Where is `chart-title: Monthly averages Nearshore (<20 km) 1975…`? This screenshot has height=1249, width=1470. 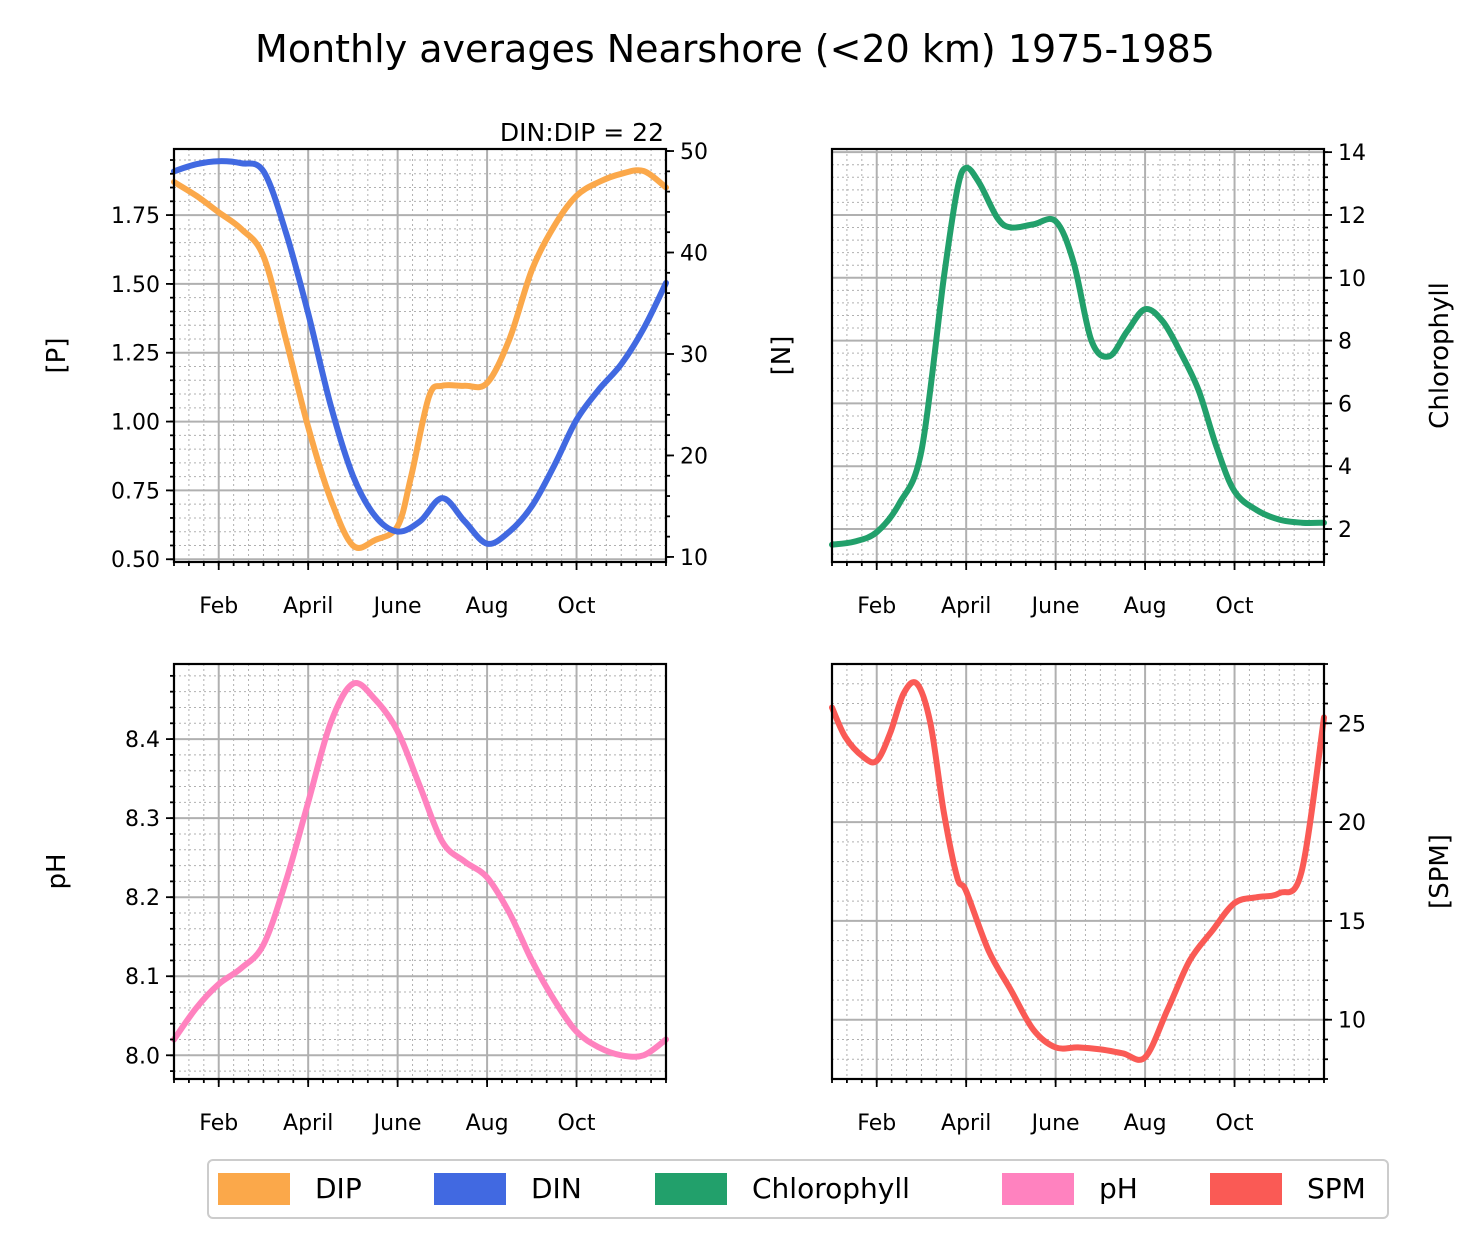 chart-title: Monthly averages Nearshore (<20 km) 1975… is located at coordinates (735, 49).